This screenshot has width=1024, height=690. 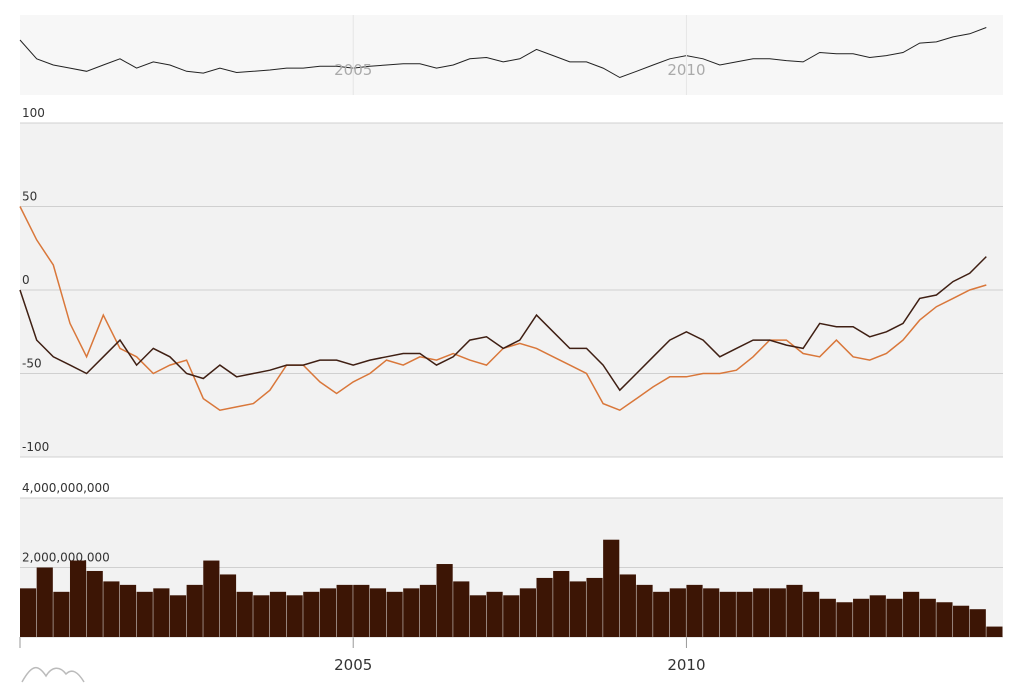 What do you see at coordinates (33, 113) in the screenshot?
I see `y-tick-label: 100` at bounding box center [33, 113].